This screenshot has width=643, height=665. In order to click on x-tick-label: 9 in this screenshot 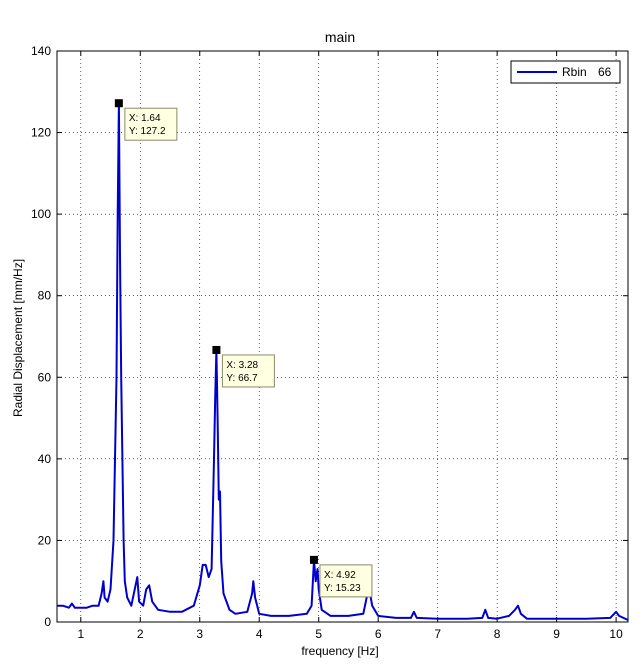, I will do `click(556, 634)`.